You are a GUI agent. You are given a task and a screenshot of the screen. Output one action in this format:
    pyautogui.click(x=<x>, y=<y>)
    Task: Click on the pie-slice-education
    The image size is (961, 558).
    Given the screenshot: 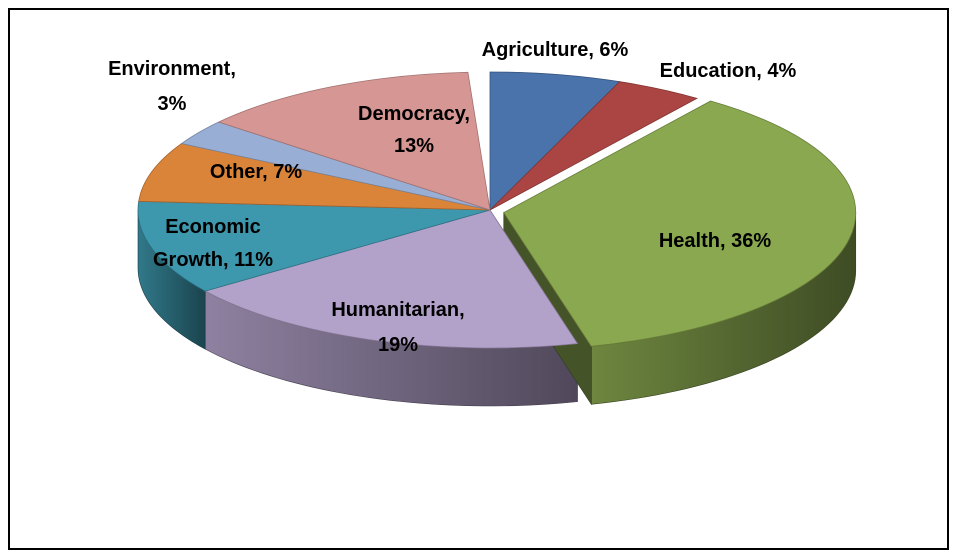 What is the action you would take?
    pyautogui.click(x=593, y=146)
    